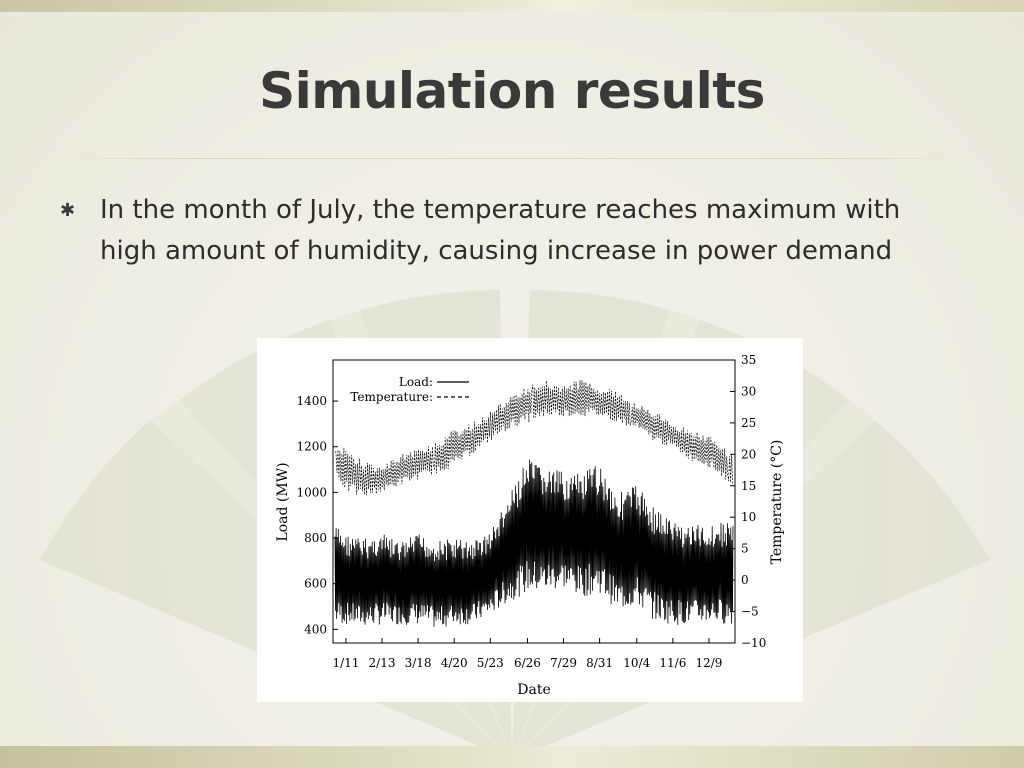 The image size is (1024, 768). I want to click on x-axis-label: Date, so click(533, 690).